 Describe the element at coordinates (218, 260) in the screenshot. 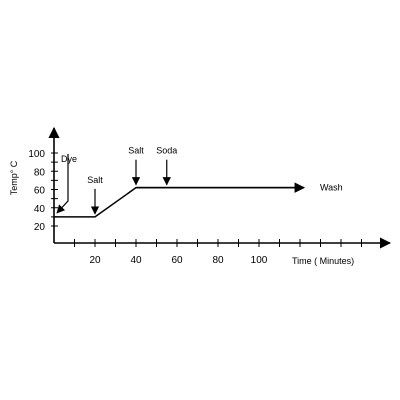

I see `x-tick-label: 80` at that location.